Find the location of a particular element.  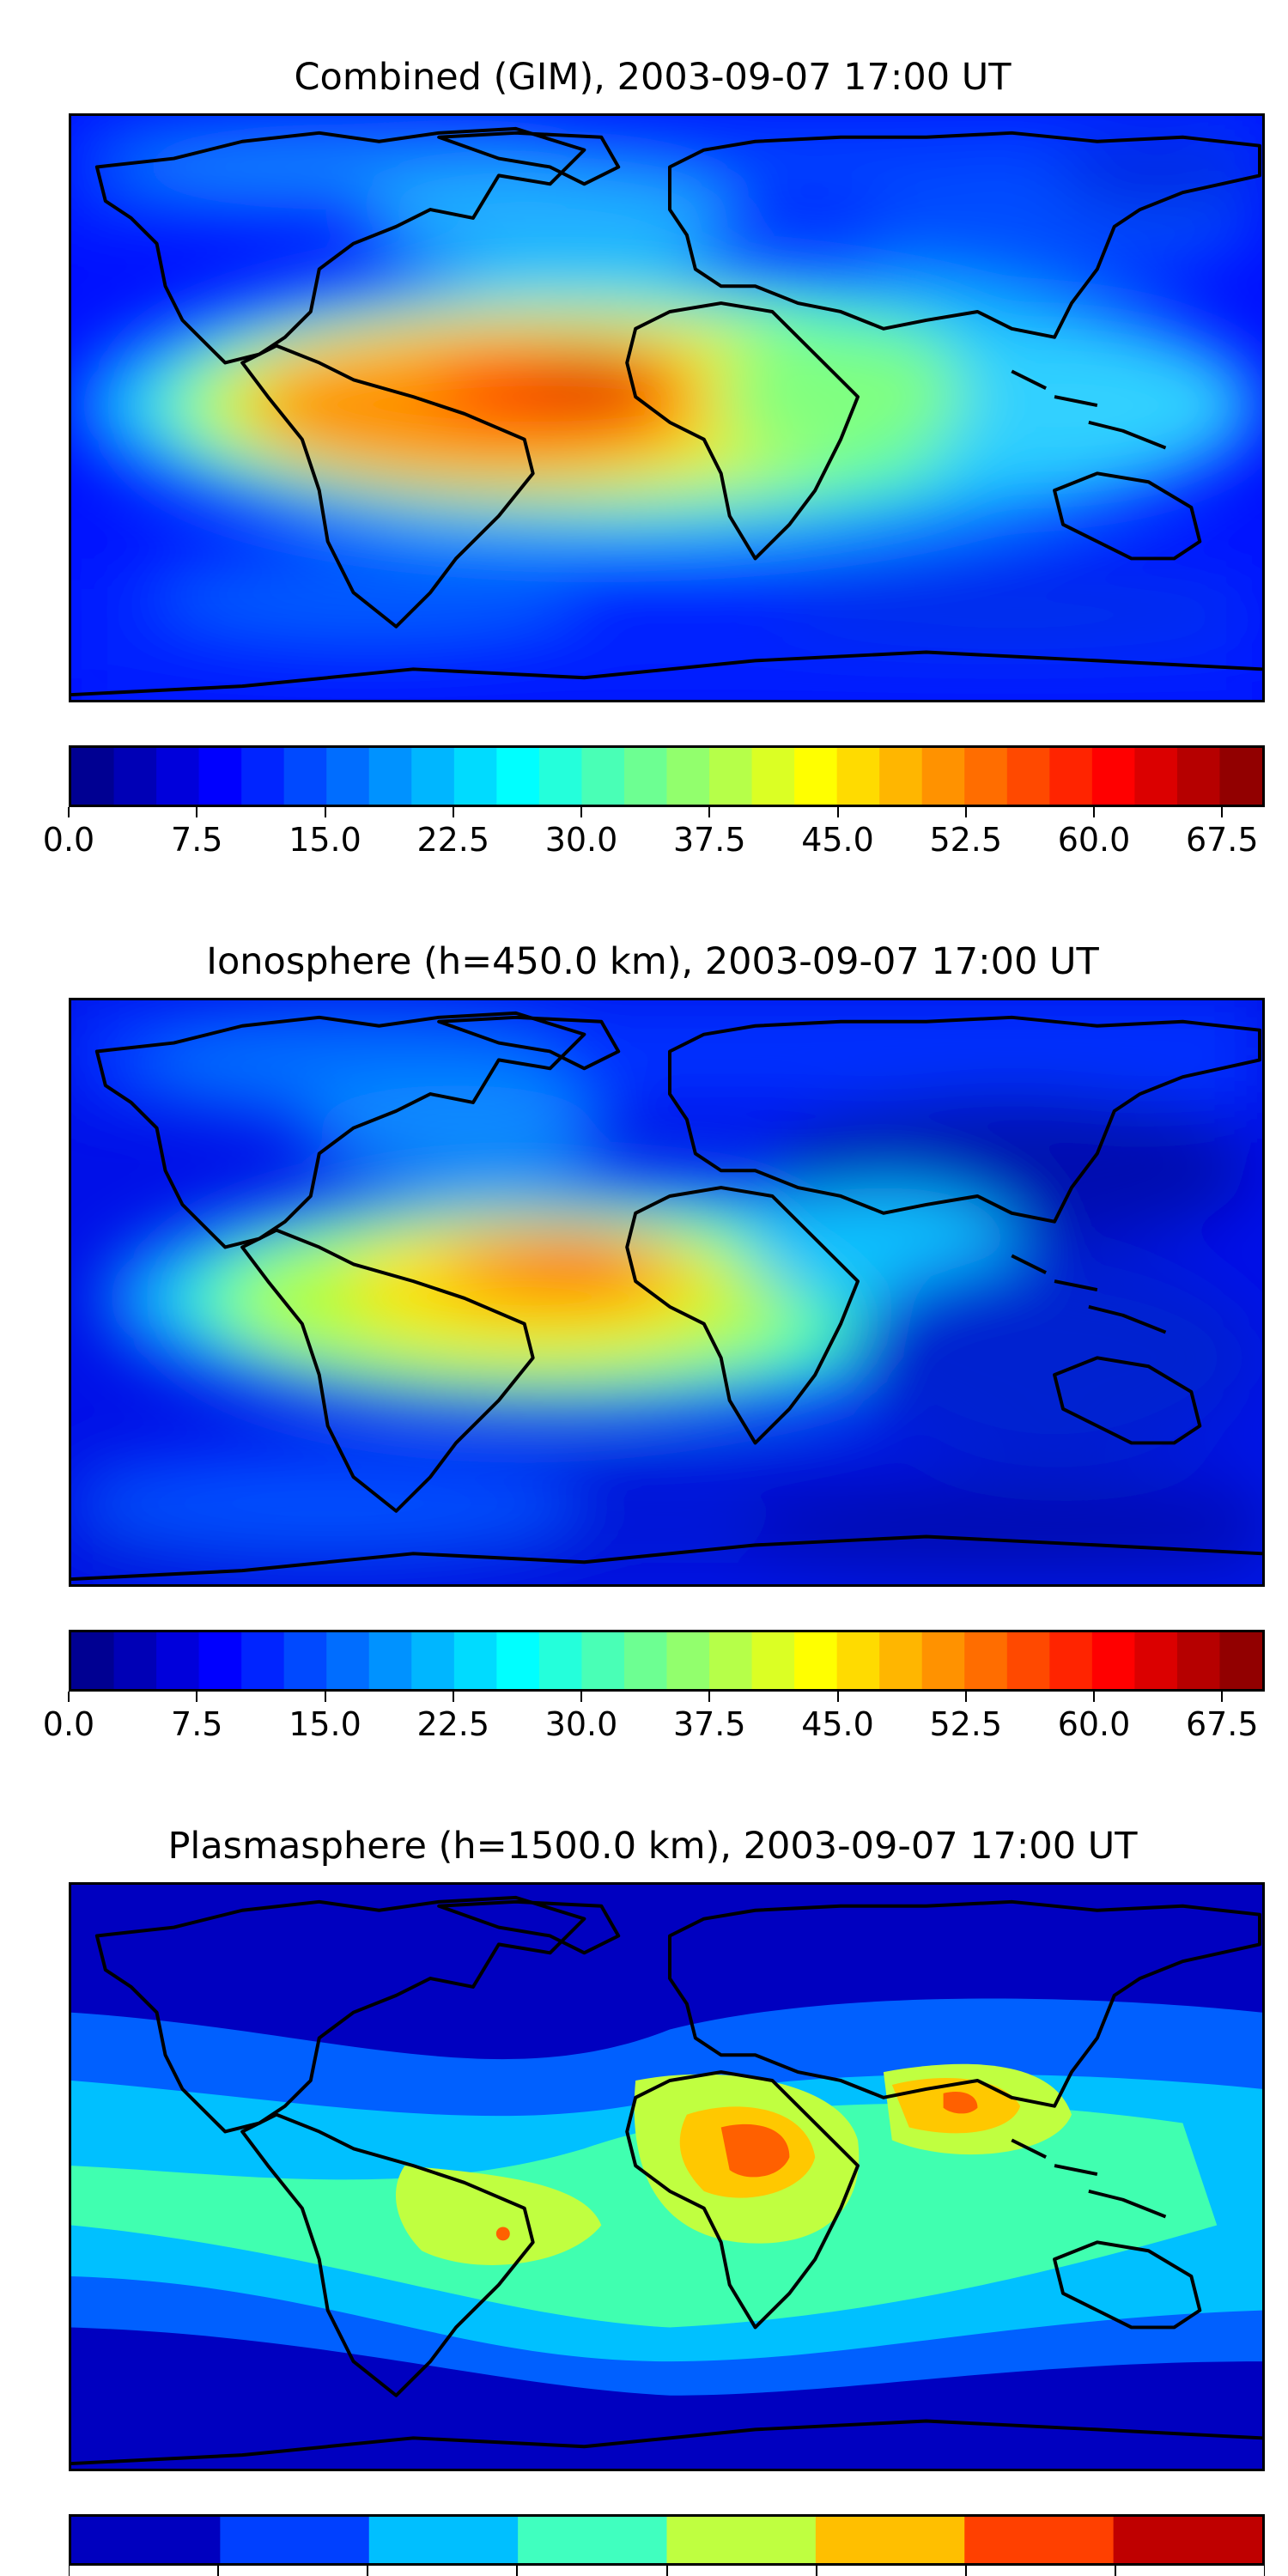

colorbar-tick-label: 67.5 is located at coordinates (1222, 840).